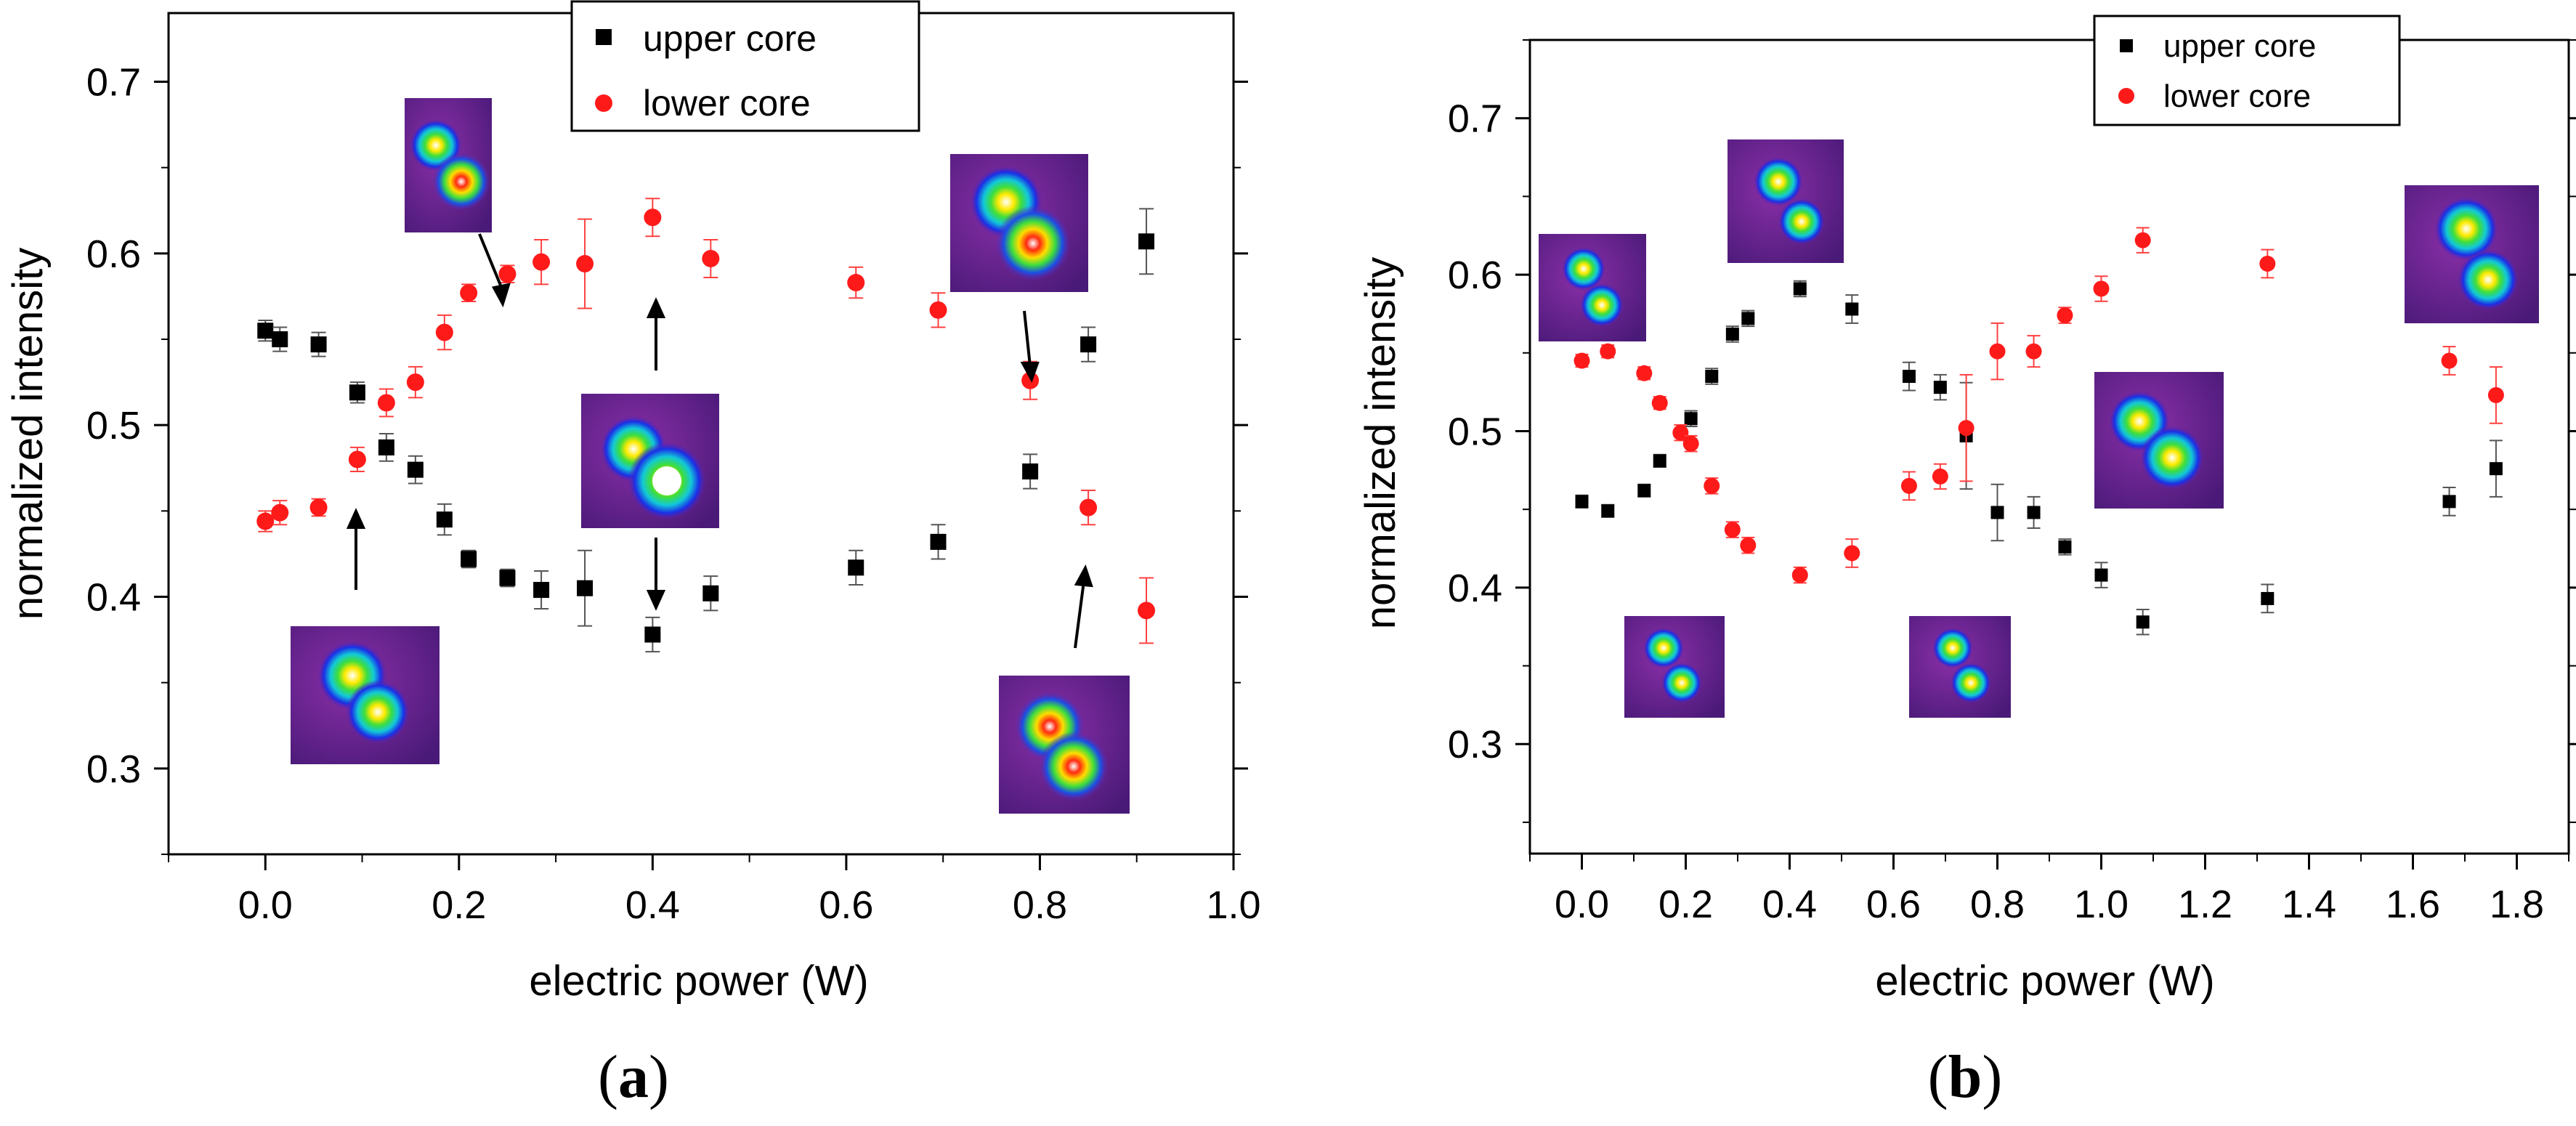  What do you see at coordinates (719, 441) in the screenshot?
I see `arrows-a` at bounding box center [719, 441].